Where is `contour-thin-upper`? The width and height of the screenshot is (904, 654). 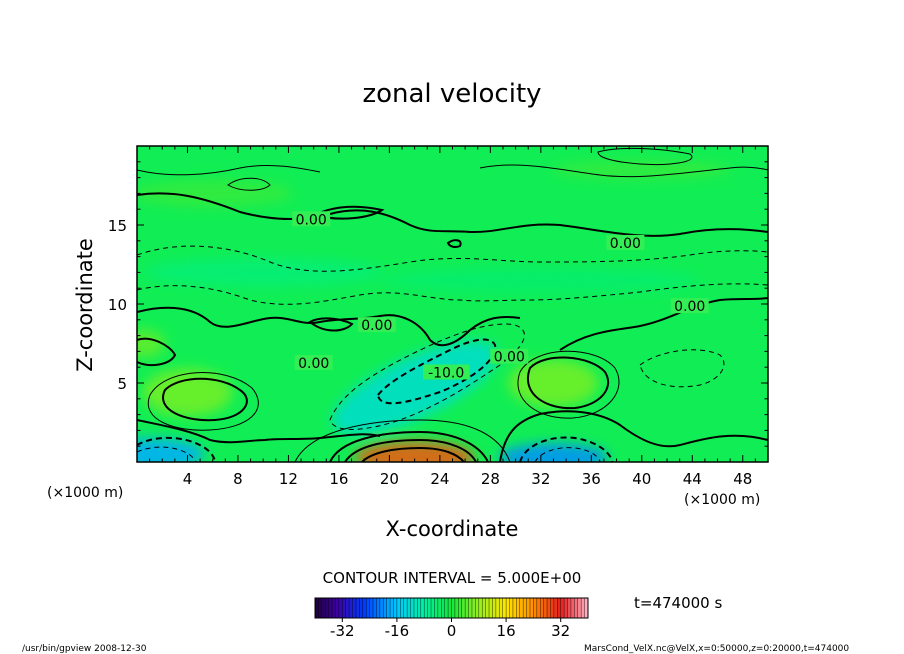 contour-thin-upper is located at coordinates (452, 171).